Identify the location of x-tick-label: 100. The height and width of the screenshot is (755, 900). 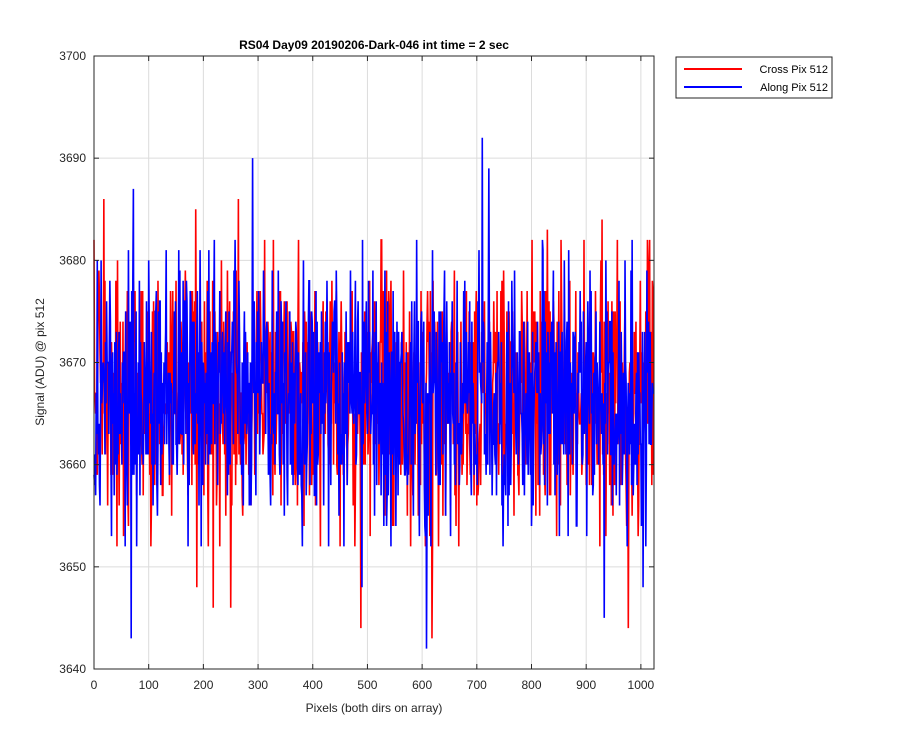
(149, 685).